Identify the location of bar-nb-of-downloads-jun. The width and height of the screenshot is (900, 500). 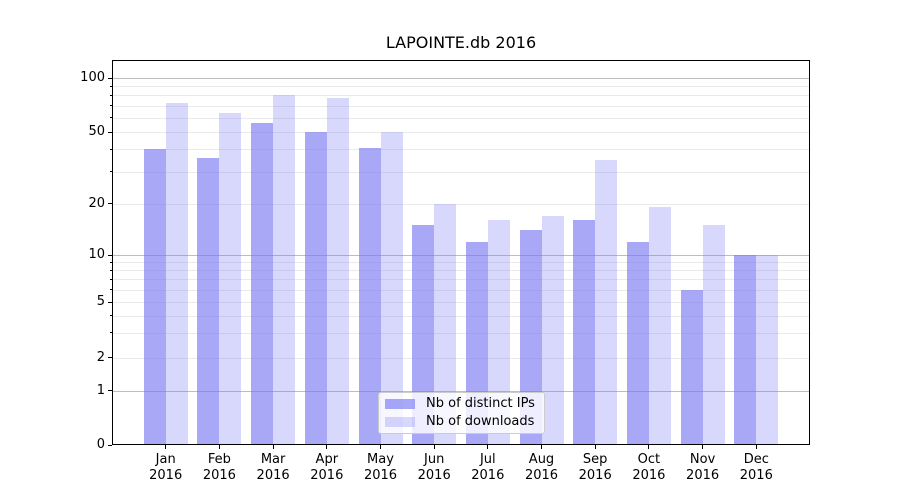
(445, 324).